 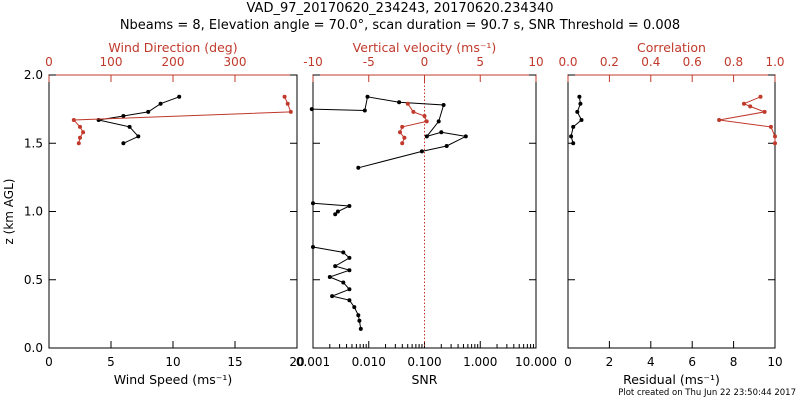 What do you see at coordinates (568, 362) in the screenshot?
I see `panel-3-x-tick-label-1: 0` at bounding box center [568, 362].